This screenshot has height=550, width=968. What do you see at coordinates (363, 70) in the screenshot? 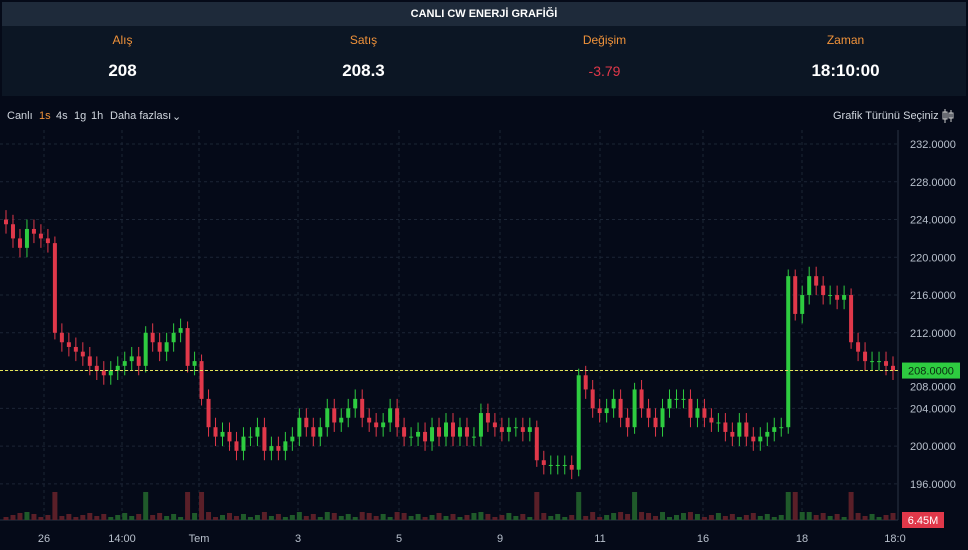
I see `stat-value: 208.3` at bounding box center [363, 70].